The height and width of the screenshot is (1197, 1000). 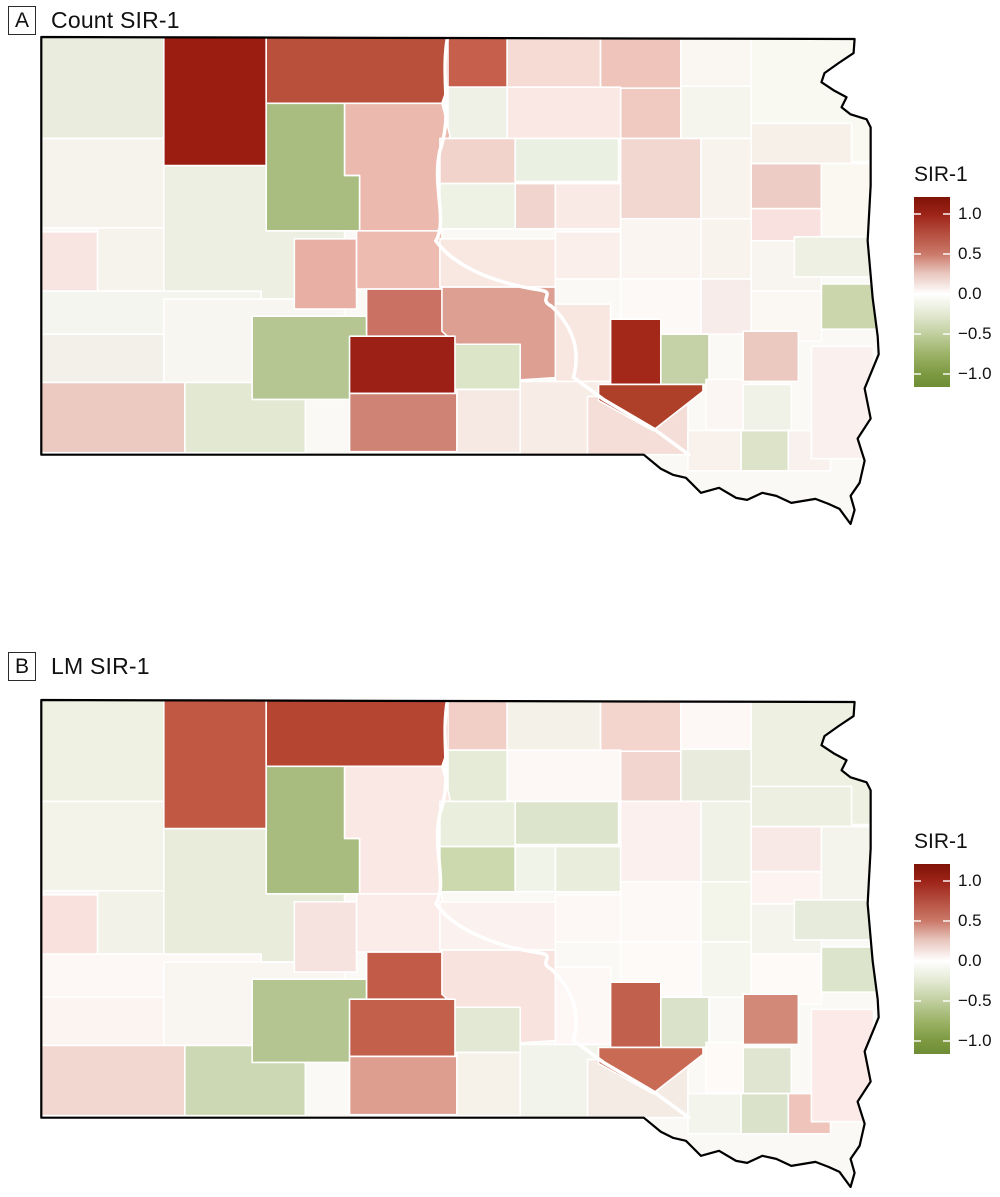 I want to click on panel-b-title: LM SIR-1, so click(x=100, y=666).